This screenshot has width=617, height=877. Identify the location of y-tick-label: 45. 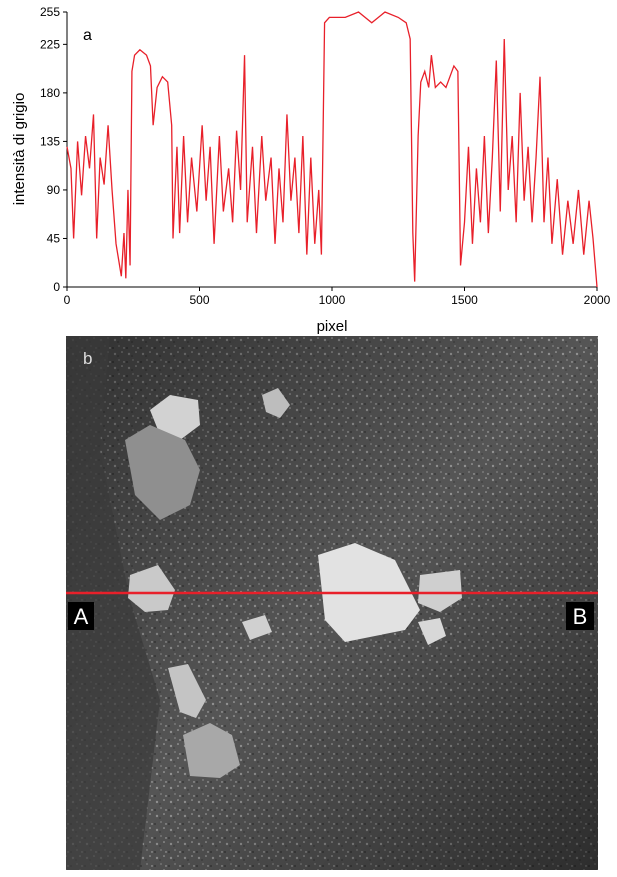
(54, 238).